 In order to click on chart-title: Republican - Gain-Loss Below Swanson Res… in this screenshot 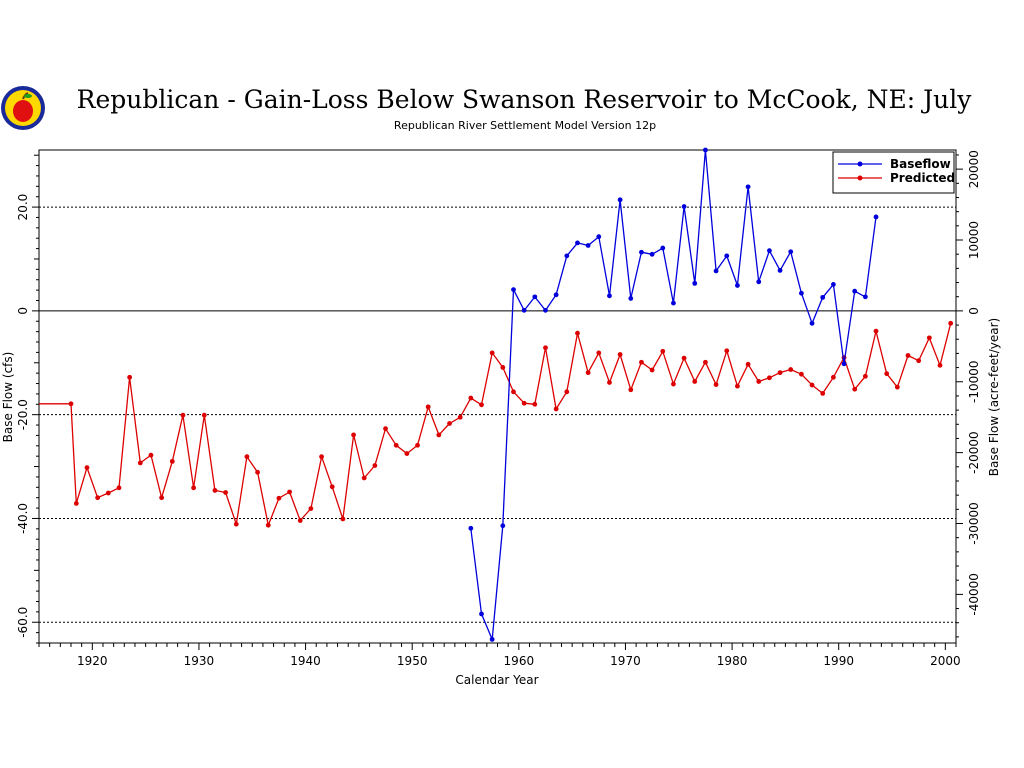, I will do `click(525, 99)`.